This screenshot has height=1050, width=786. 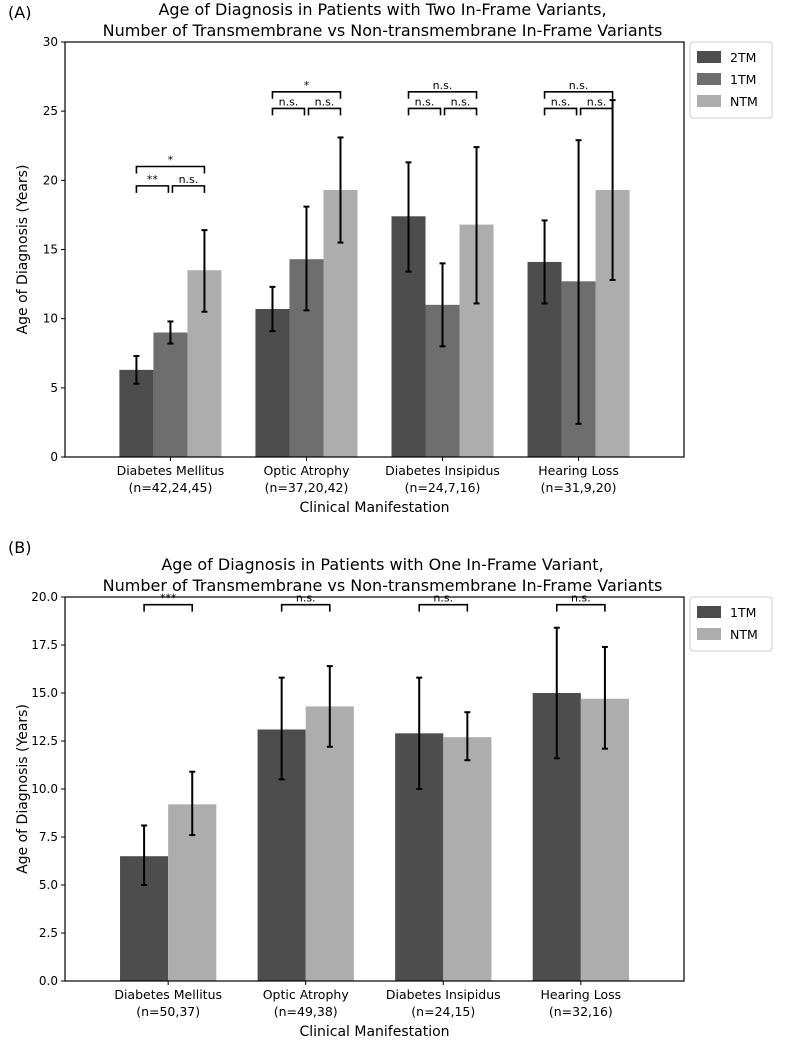 I want to click on y-tick-label: 2.5, so click(x=48, y=933).